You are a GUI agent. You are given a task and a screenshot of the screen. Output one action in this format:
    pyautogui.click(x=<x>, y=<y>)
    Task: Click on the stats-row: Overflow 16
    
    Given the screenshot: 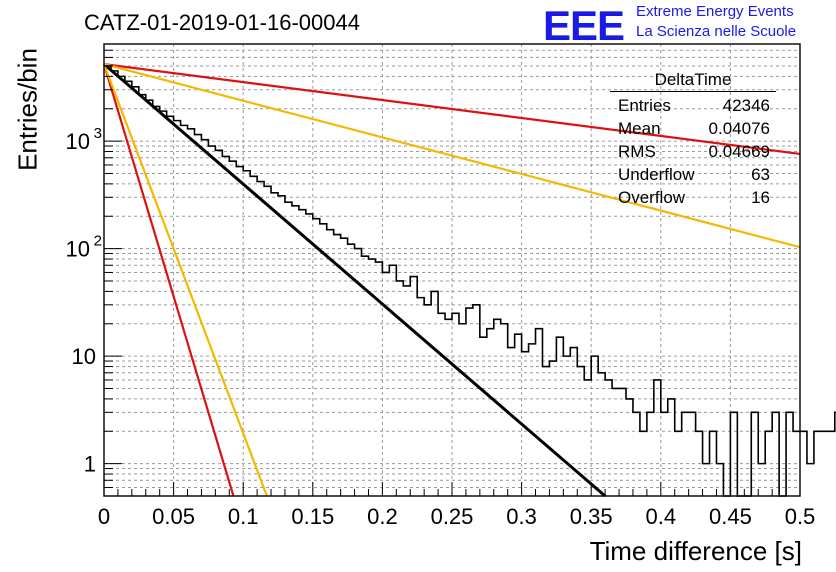 What is the action you would take?
    pyautogui.click(x=693, y=197)
    